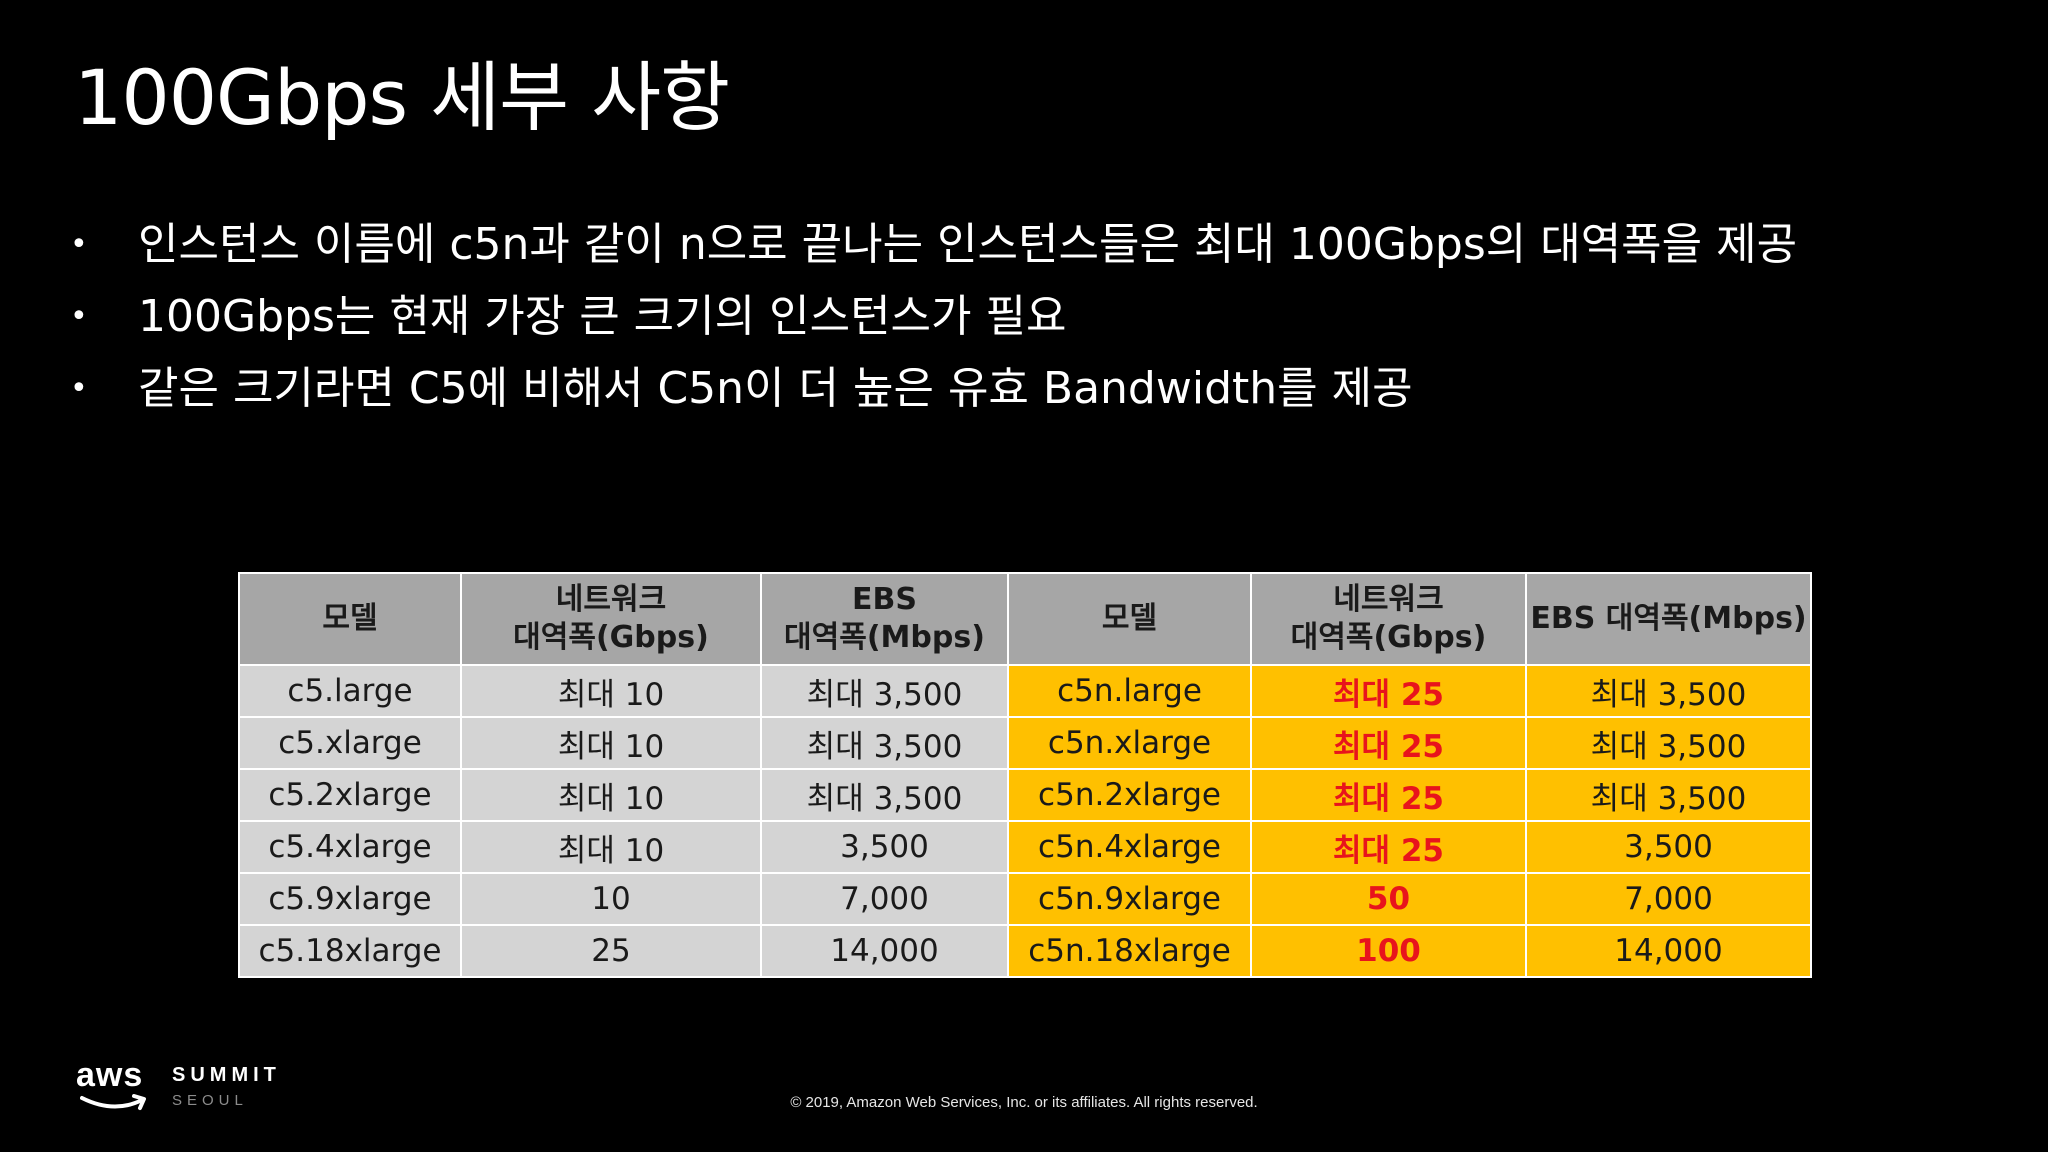  I want to click on table-cell: c5n.2xlarge, so click(1129, 795).